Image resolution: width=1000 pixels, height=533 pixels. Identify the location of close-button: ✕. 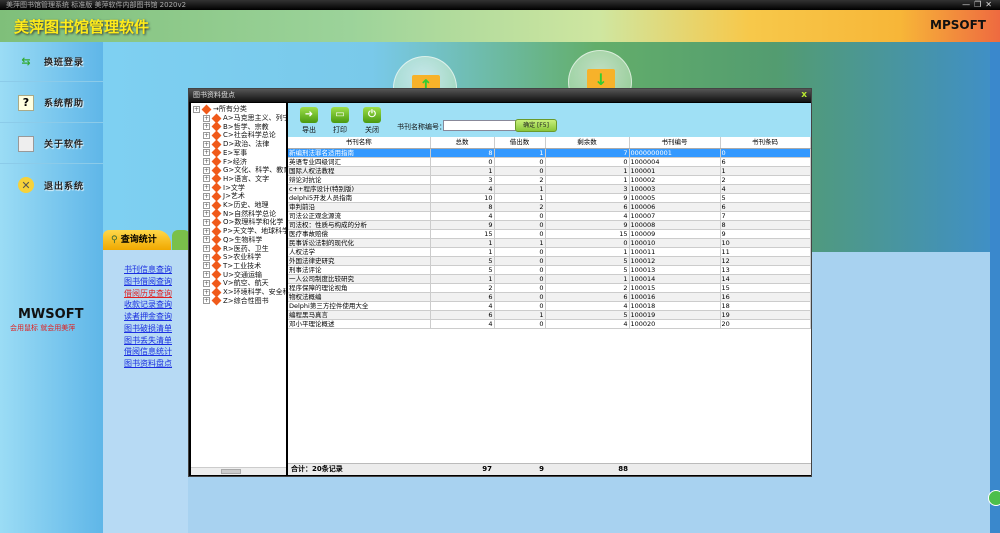
(990, 4).